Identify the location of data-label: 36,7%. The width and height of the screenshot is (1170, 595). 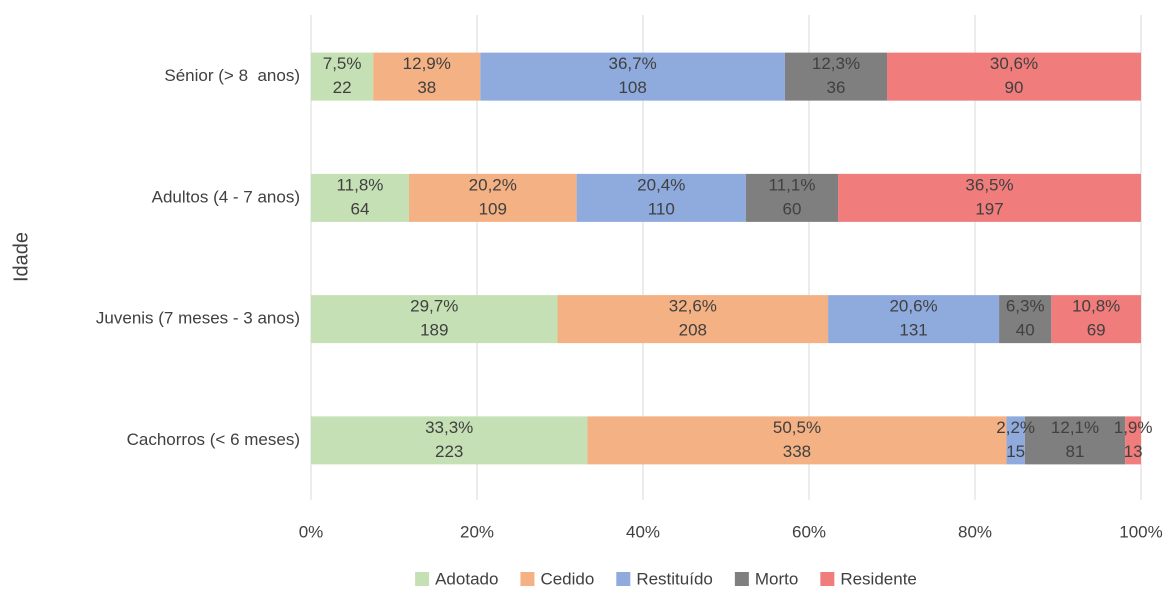
(633, 63).